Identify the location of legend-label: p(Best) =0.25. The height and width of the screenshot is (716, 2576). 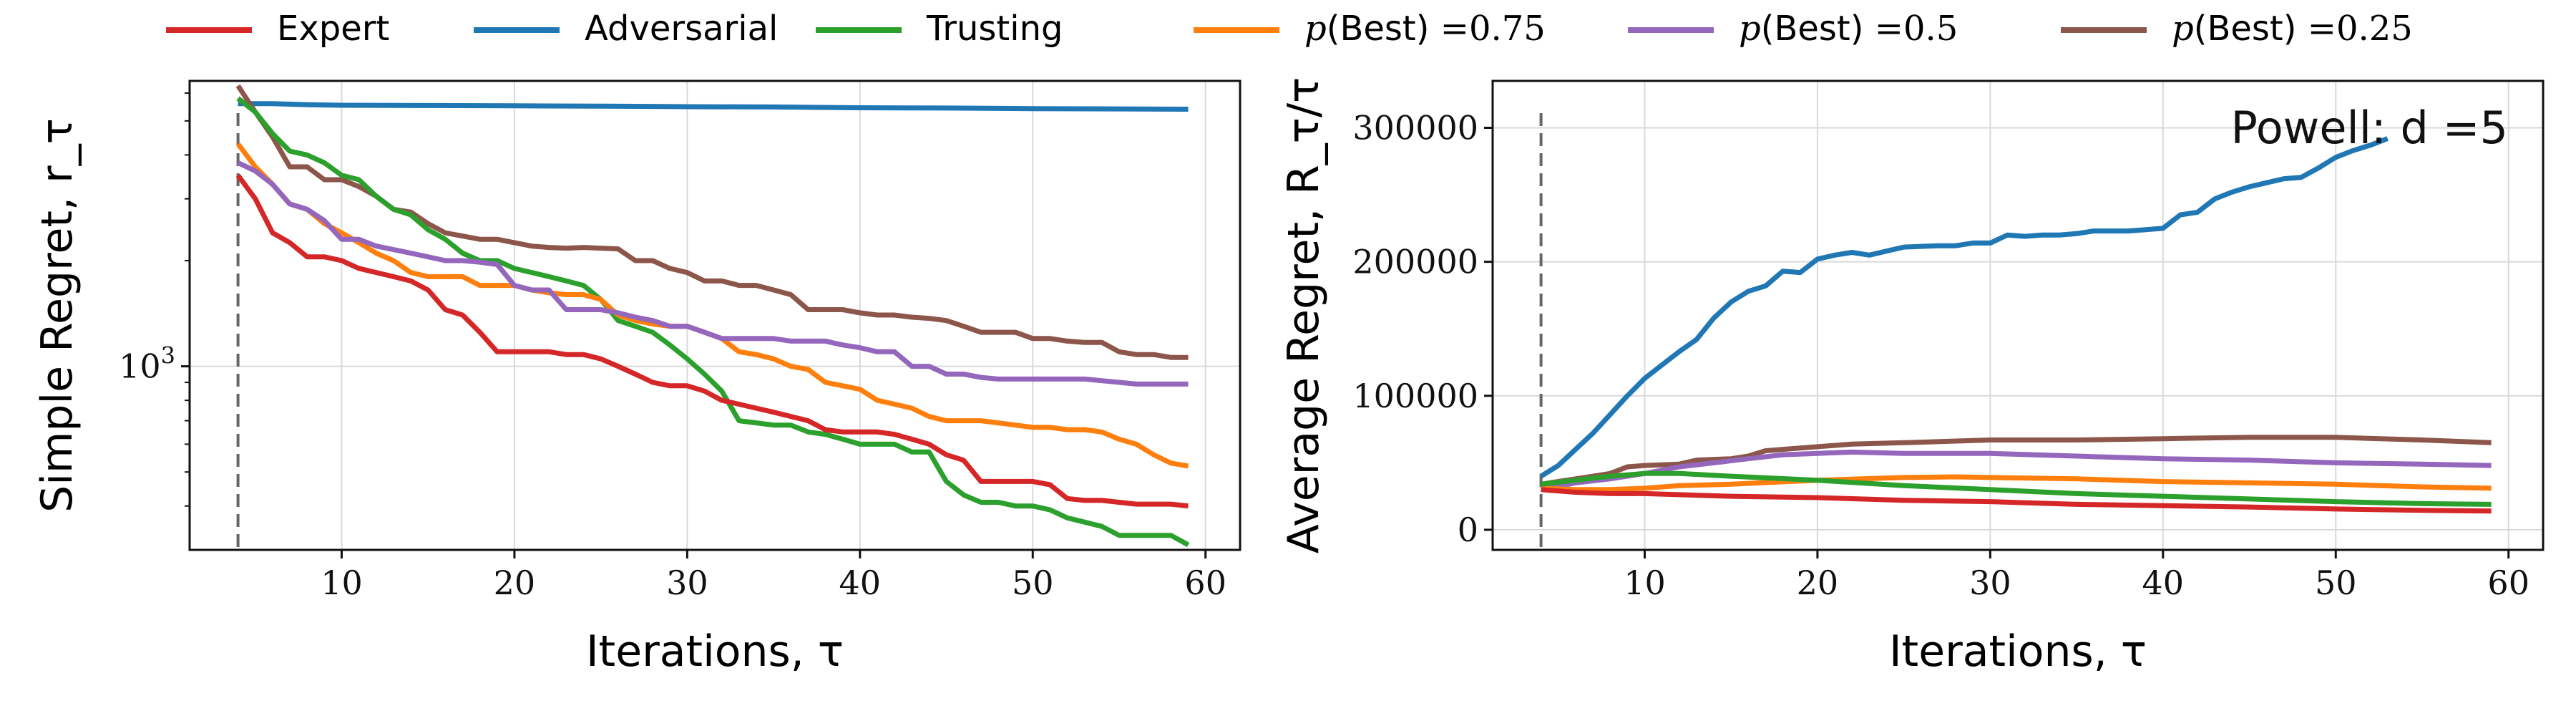
(2292, 29).